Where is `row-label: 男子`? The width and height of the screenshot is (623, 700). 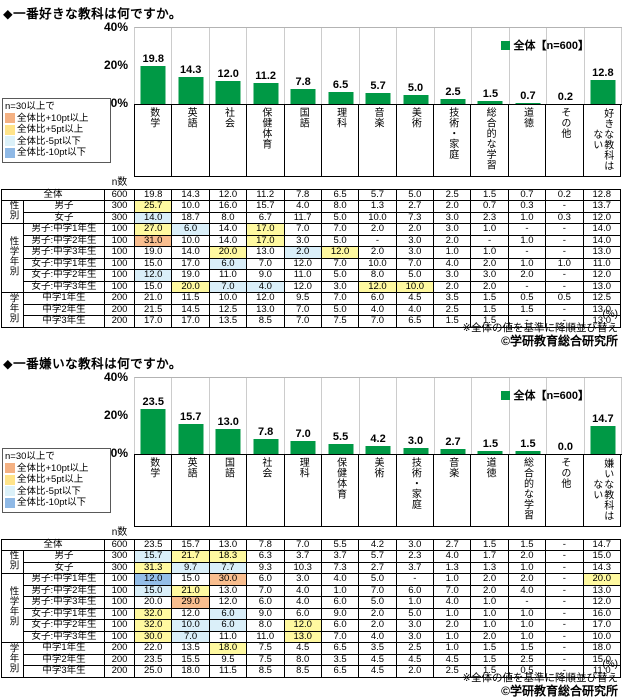
row-label: 男子 is located at coordinates (64, 556).